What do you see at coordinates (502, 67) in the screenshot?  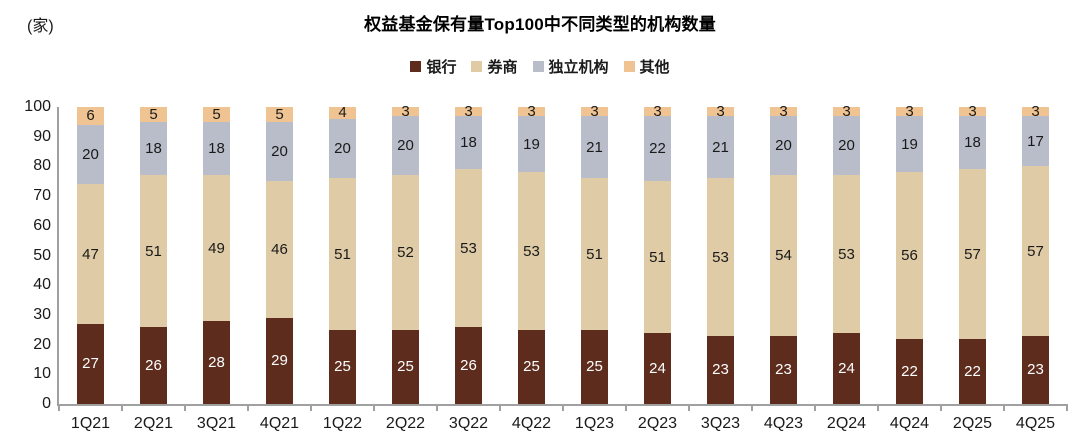 I see `legend-label-broker: 券商` at bounding box center [502, 67].